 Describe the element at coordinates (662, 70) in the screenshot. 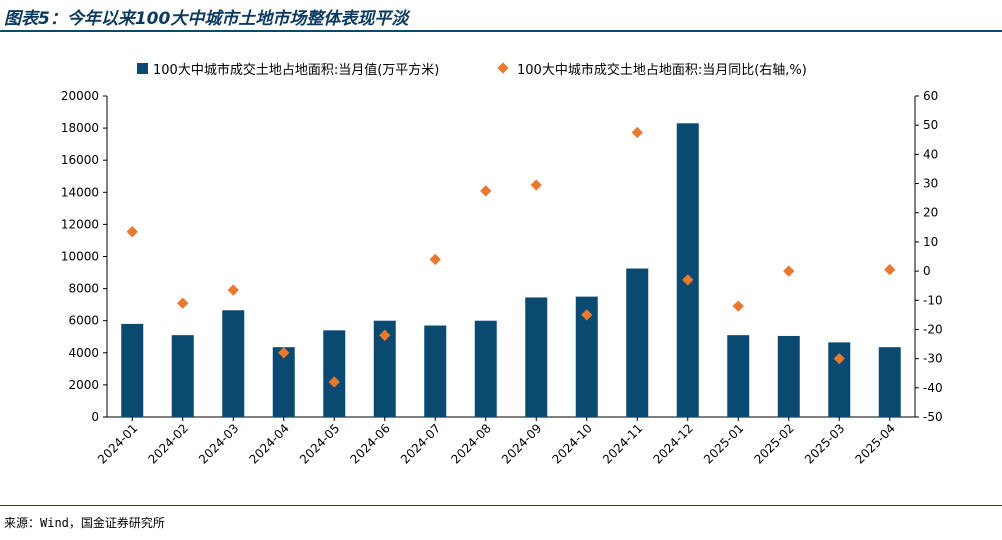

I see `legend-label-scatter: 100大中城市成交土地占地面积:当月同比(右轴,%)` at that location.